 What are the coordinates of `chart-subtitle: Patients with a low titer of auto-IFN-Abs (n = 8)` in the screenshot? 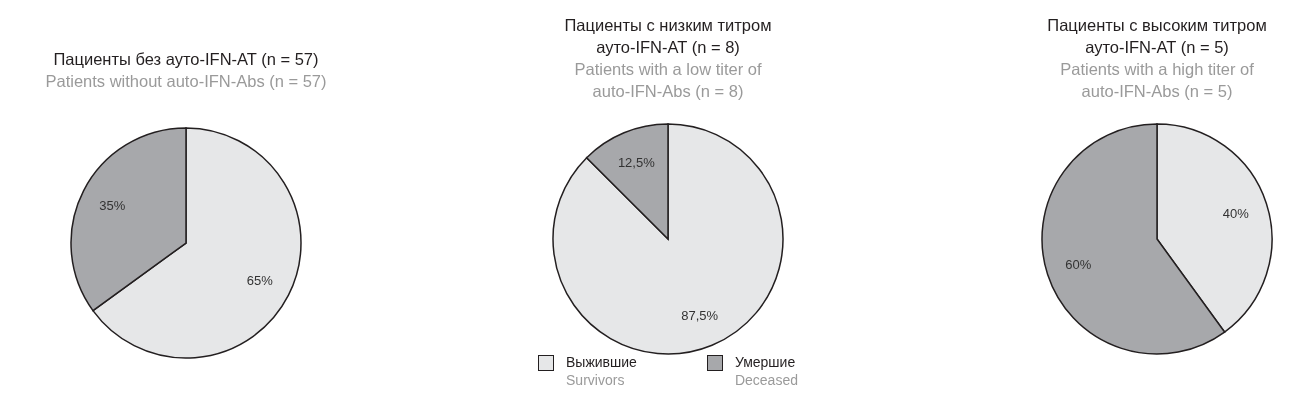 It's located at (668, 80).